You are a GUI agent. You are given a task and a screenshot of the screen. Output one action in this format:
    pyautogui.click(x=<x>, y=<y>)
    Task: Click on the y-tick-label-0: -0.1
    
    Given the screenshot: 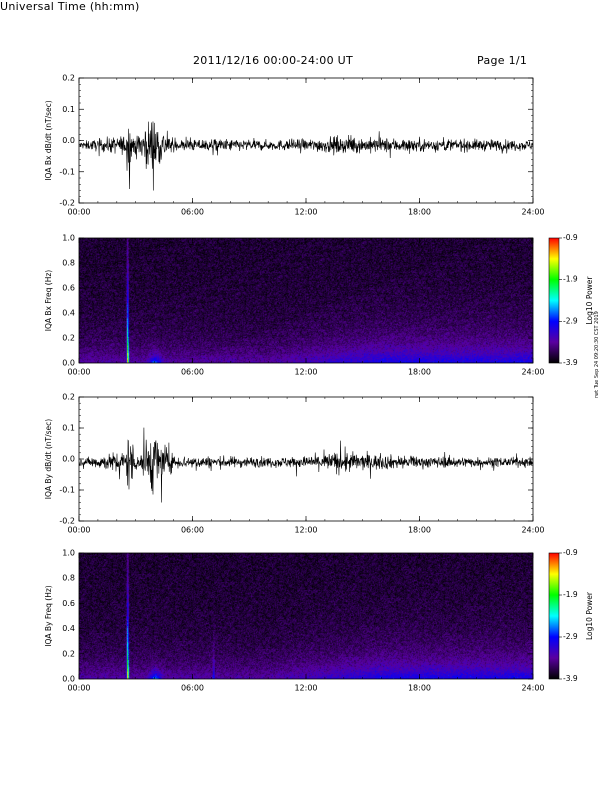 What is the action you would take?
    pyautogui.click(x=67, y=171)
    